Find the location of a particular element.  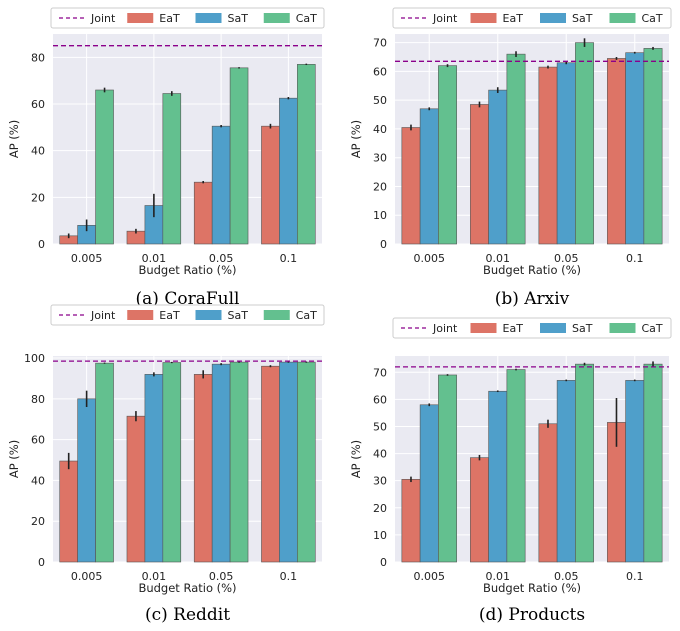

y-tick-label: 30 is located at coordinates (380, 481).